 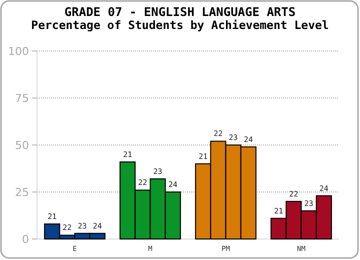 I want to click on chart-title: GRADE 07 - ENGLISH LANGUAGE ARTS, so click(x=180, y=12).